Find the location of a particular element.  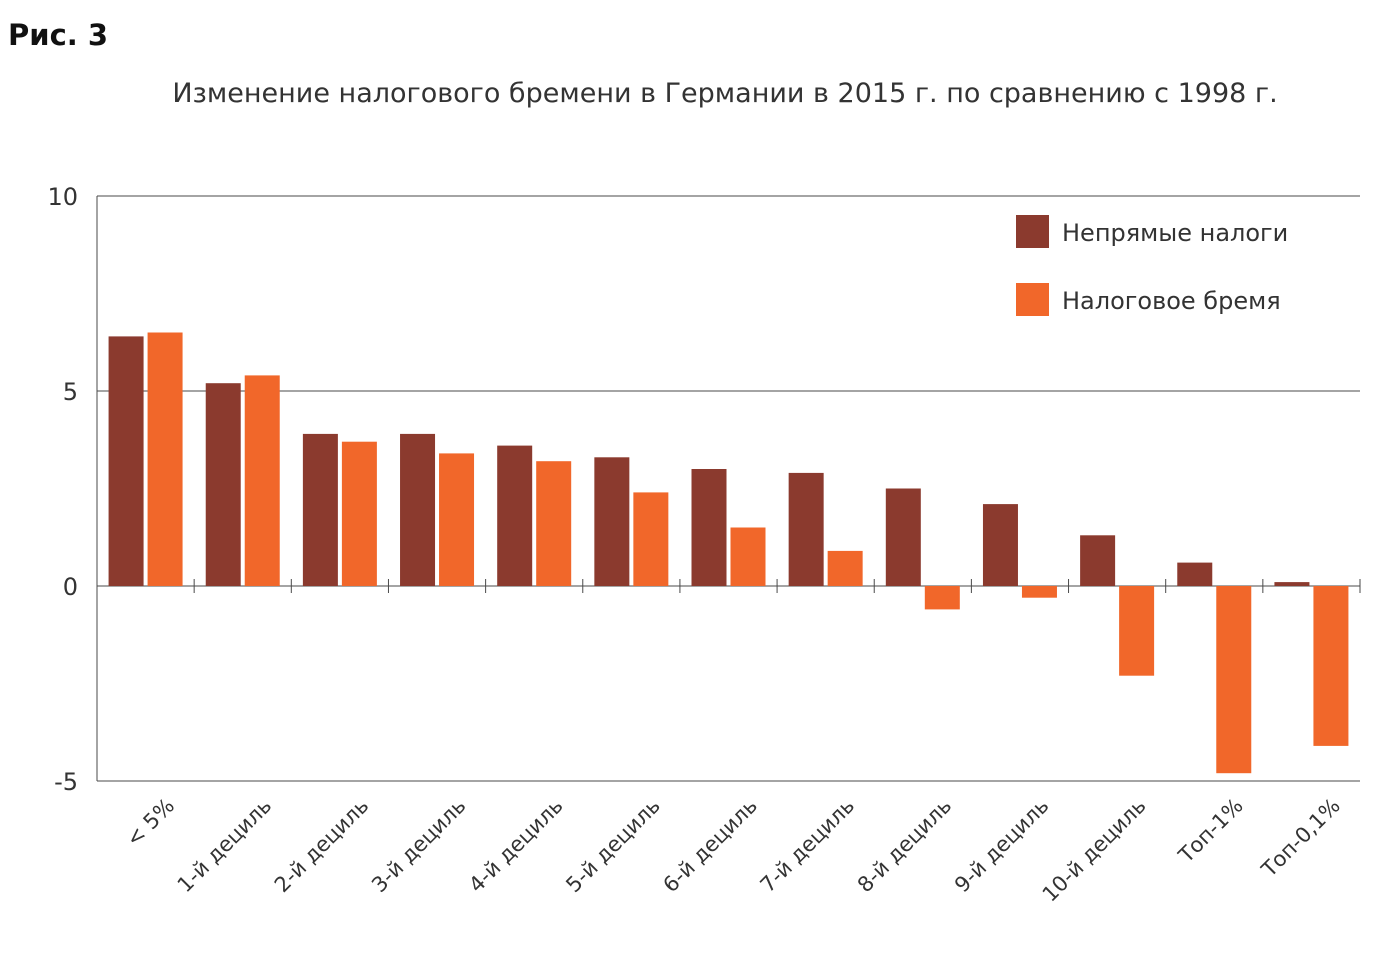

legend-label: Непрямые налоги is located at coordinates (1175, 233).